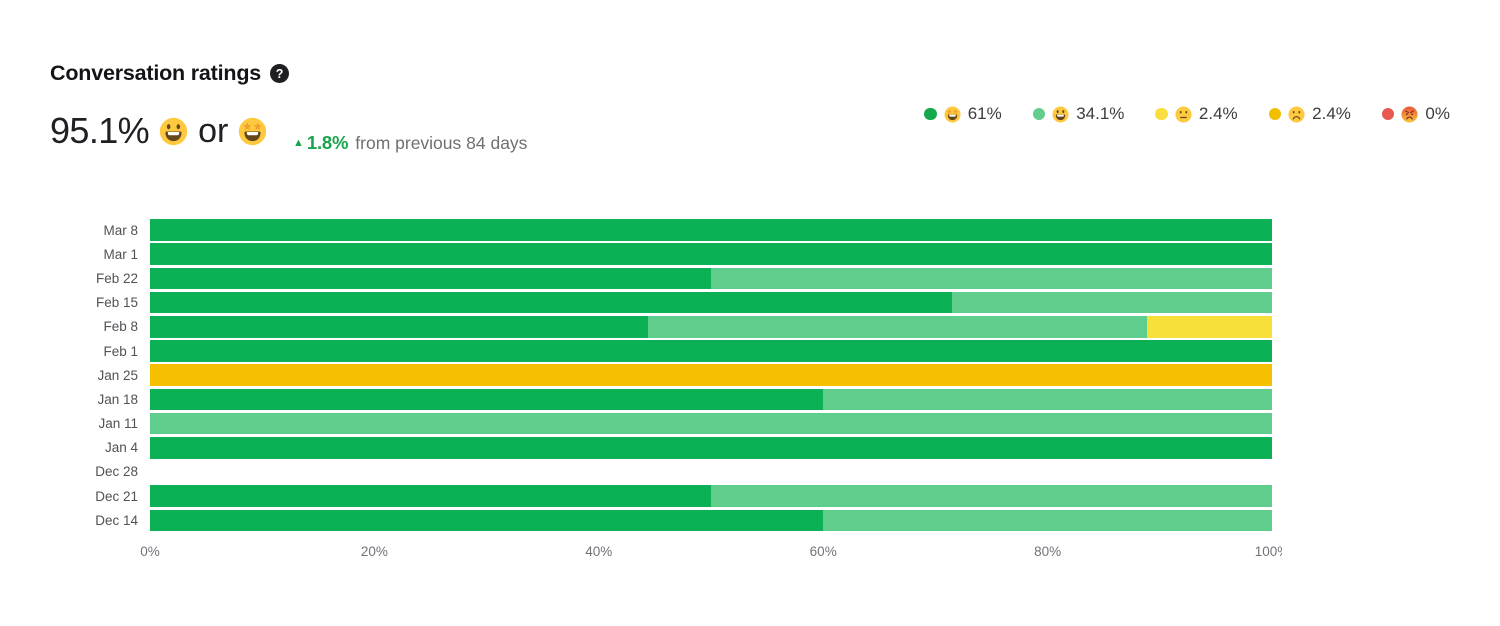 Image resolution: width=1500 pixels, height=626 pixels. What do you see at coordinates (963, 114) in the screenshot?
I see `legend-item-star-struck: 61%` at bounding box center [963, 114].